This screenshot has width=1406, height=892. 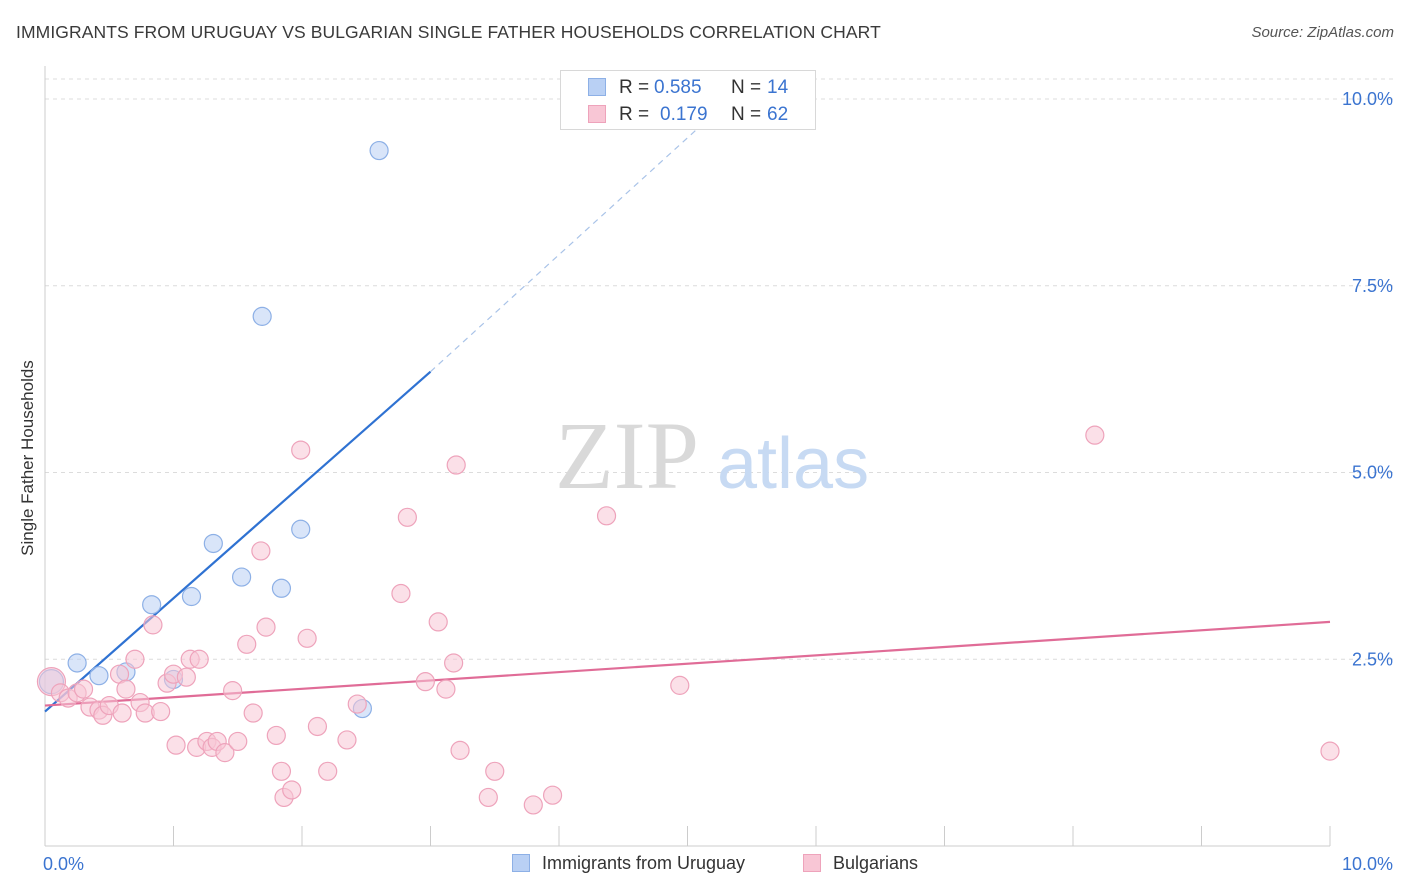 I want to click on legend-label-bulgarians: Bulgarians, so click(x=876, y=863).